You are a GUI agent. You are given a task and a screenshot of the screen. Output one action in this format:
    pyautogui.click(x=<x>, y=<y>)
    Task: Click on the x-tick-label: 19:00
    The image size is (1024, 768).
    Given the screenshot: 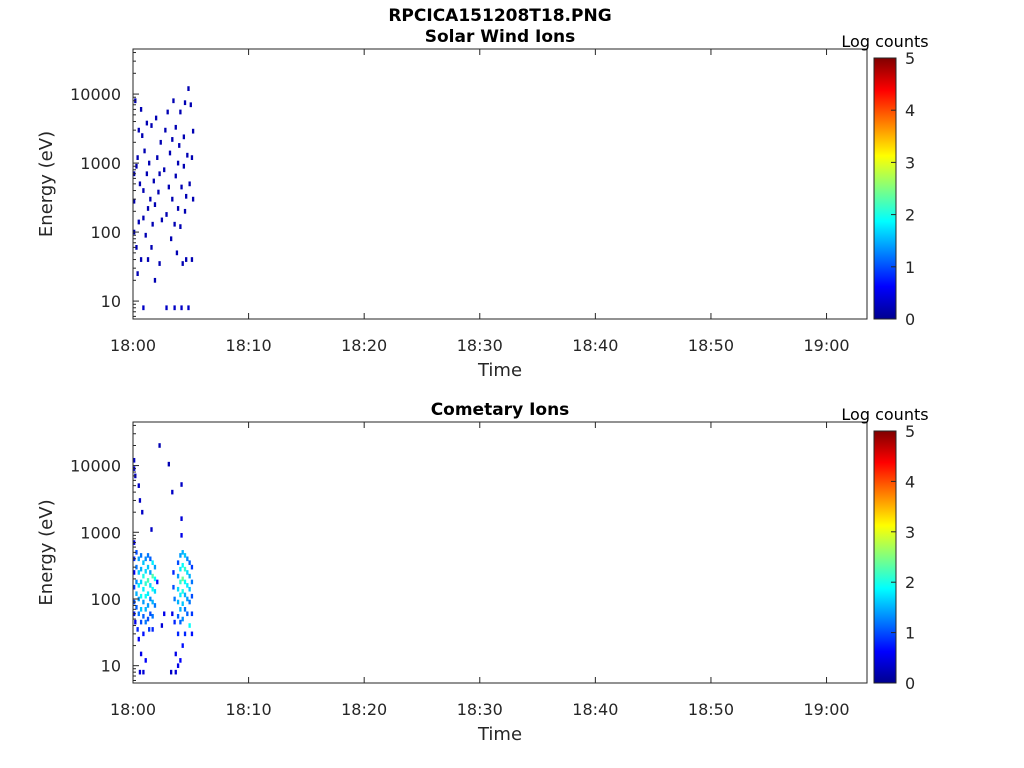 What is the action you would take?
    pyautogui.click(x=826, y=345)
    